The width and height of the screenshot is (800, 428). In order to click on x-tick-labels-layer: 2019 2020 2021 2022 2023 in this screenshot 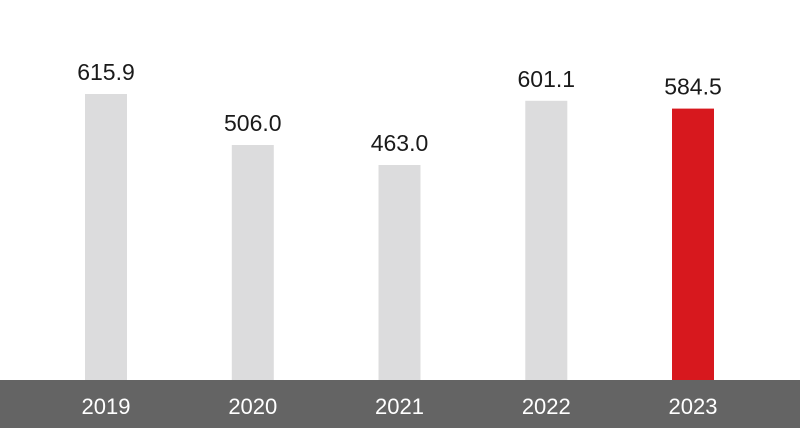, I will do `click(400, 406)`.